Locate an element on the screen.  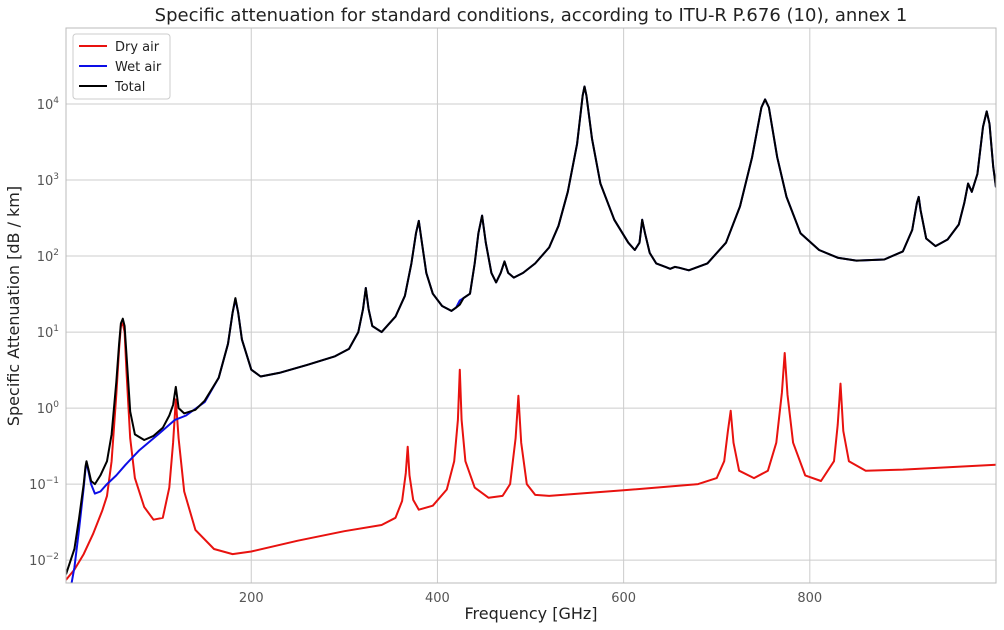
y-axis-label: Specific Attenuation [dB / km] is located at coordinates (13, 306).